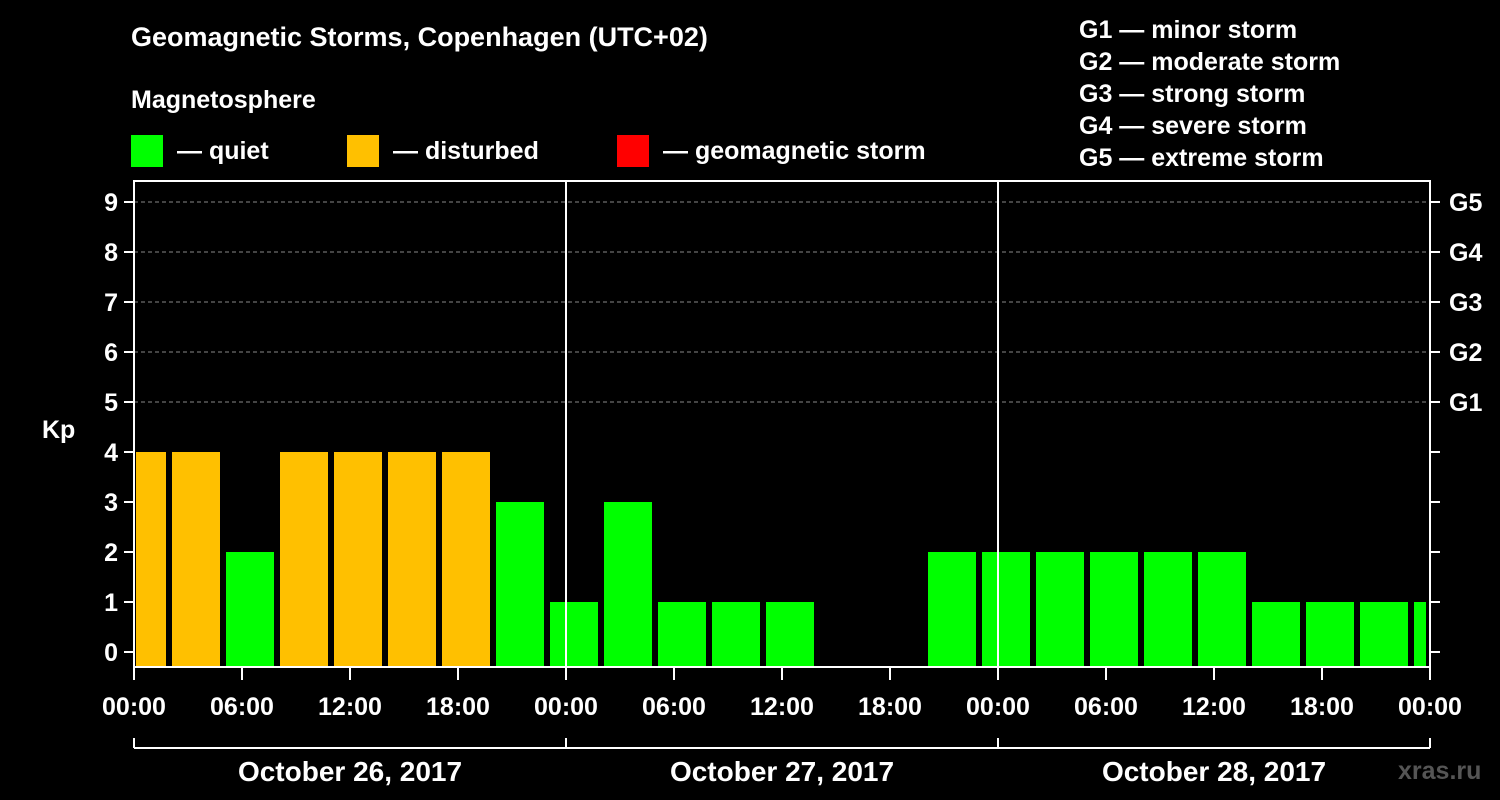 This screenshot has width=1500, height=800. I want to click on y-tick-label: 8, so click(111, 253).